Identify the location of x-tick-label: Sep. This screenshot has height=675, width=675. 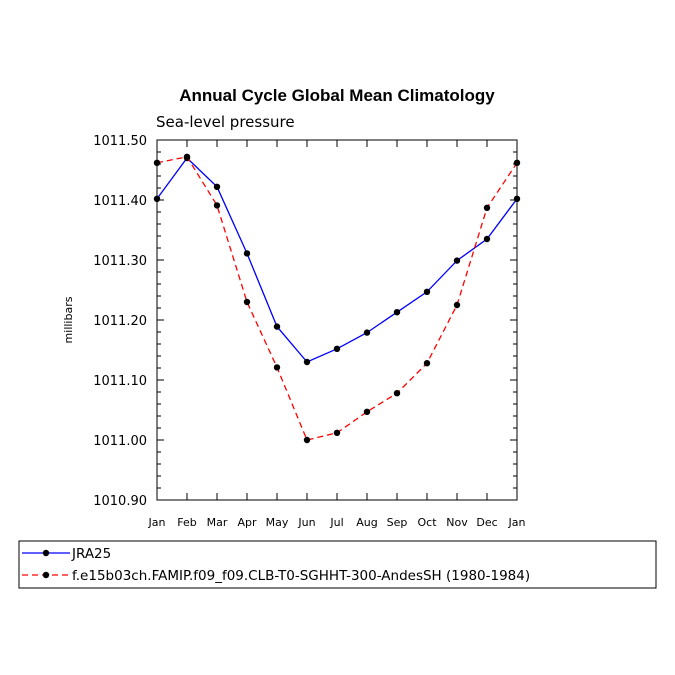
(397, 522).